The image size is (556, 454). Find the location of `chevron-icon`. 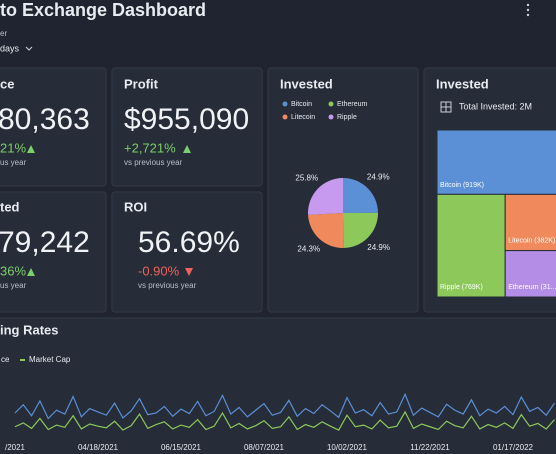

chevron-icon is located at coordinates (29, 48).